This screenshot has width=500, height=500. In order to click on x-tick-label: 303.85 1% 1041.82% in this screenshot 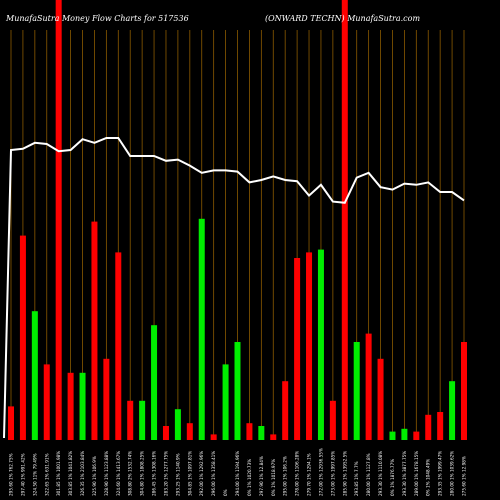, I will do `click(70, 473)`.